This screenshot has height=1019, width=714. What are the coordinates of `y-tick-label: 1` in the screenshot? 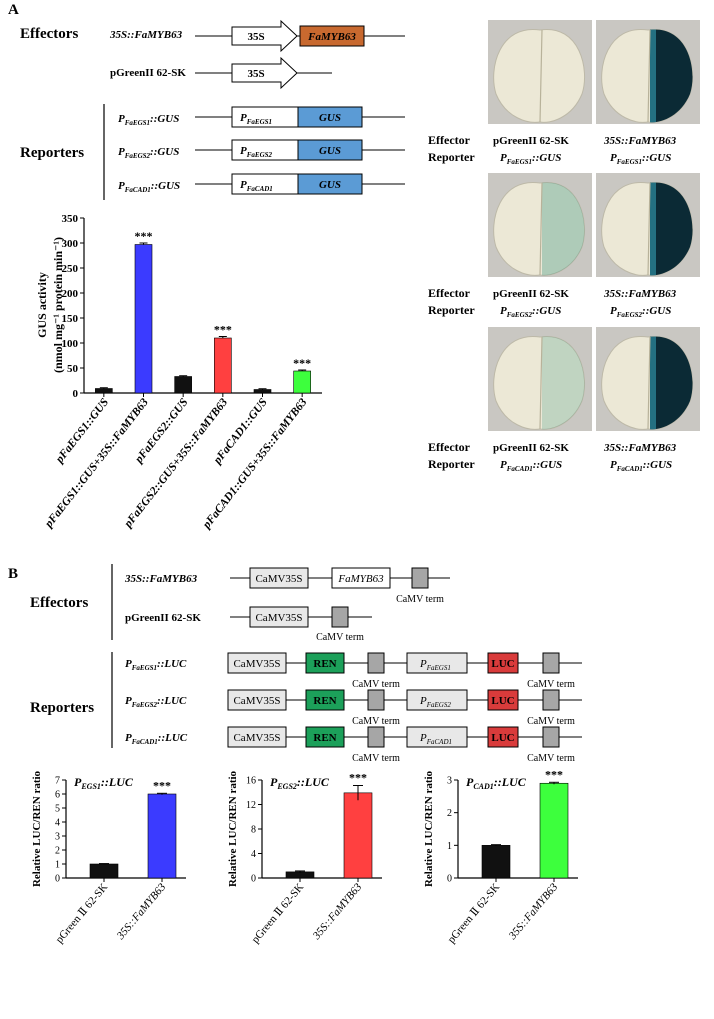 It's located at (57, 865).